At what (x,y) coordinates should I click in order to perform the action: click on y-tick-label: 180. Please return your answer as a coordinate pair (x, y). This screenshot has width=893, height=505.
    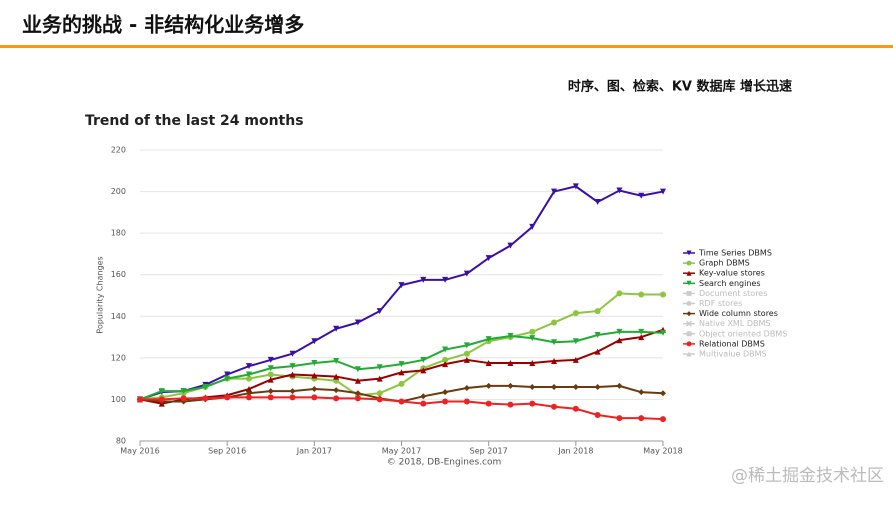
    Looking at the image, I should click on (118, 233).